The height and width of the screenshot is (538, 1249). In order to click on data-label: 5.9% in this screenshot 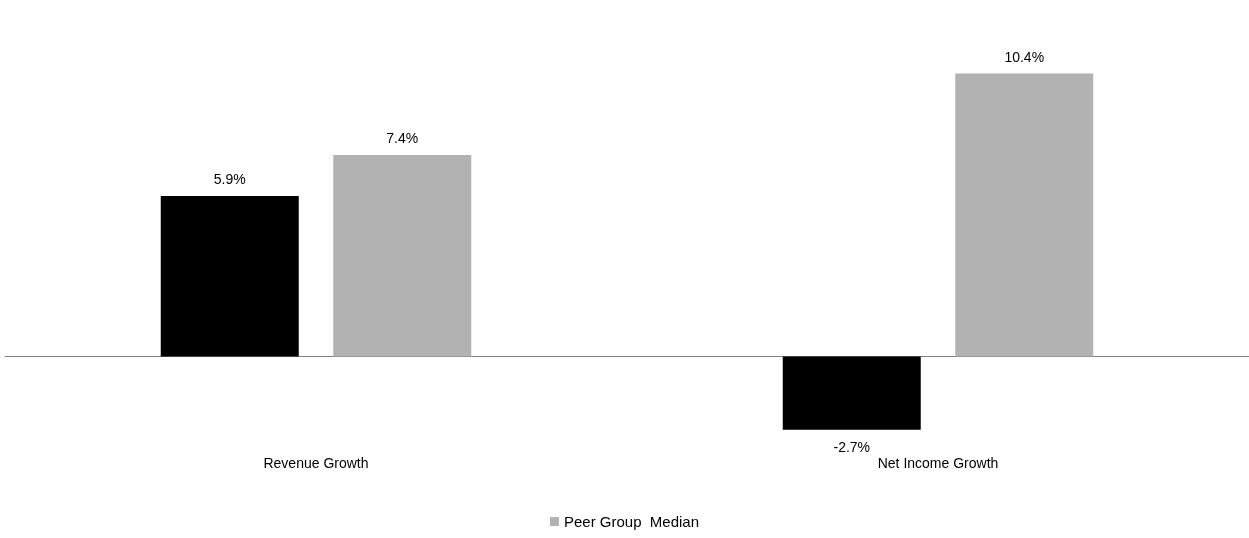, I will do `click(229, 178)`.